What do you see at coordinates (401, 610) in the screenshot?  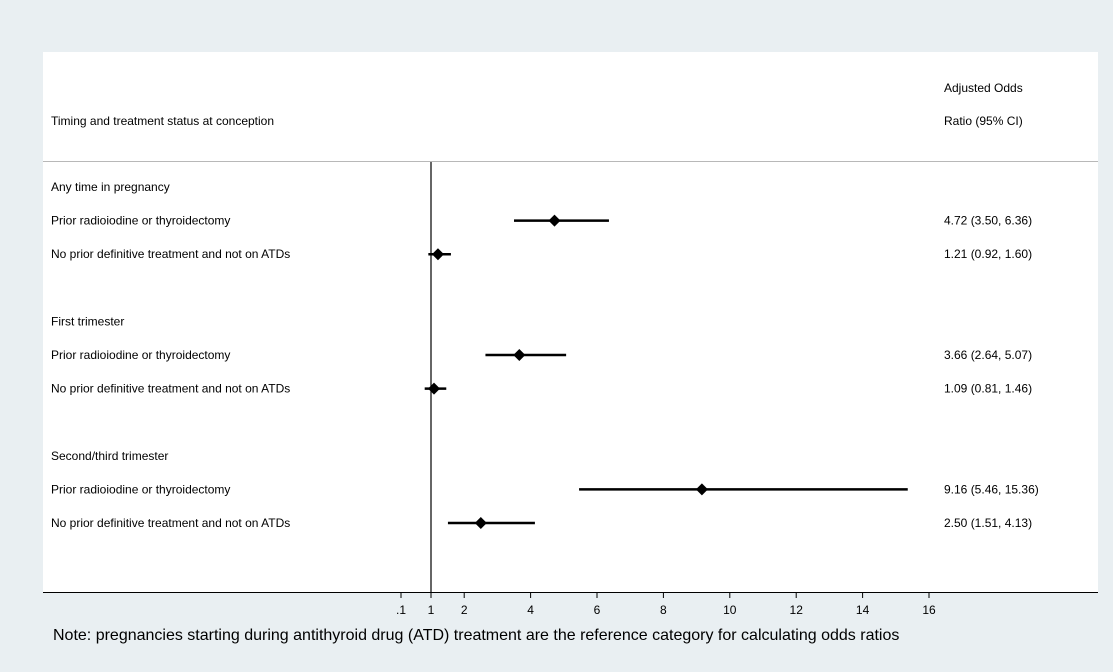 I see `x-tick-label: .1` at bounding box center [401, 610].